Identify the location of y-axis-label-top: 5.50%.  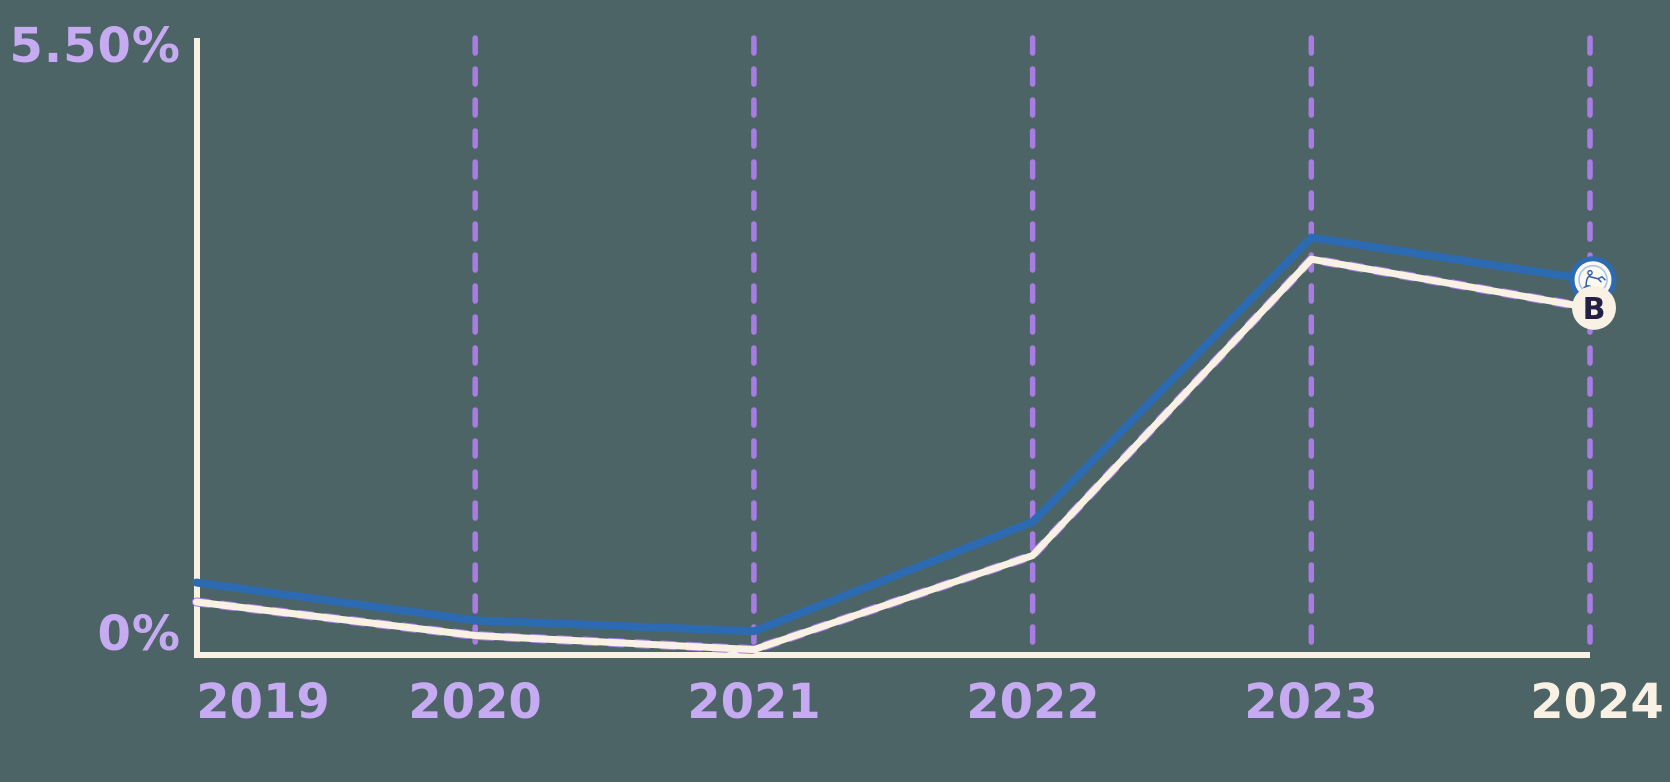
(95, 46).